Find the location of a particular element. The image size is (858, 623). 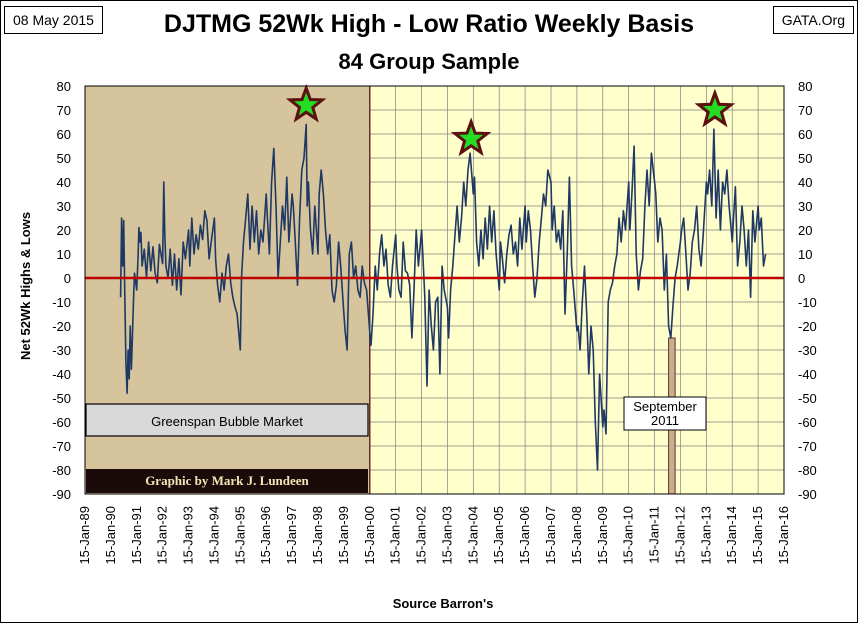

y-tick-label-left: -70 is located at coordinates (61, 446).